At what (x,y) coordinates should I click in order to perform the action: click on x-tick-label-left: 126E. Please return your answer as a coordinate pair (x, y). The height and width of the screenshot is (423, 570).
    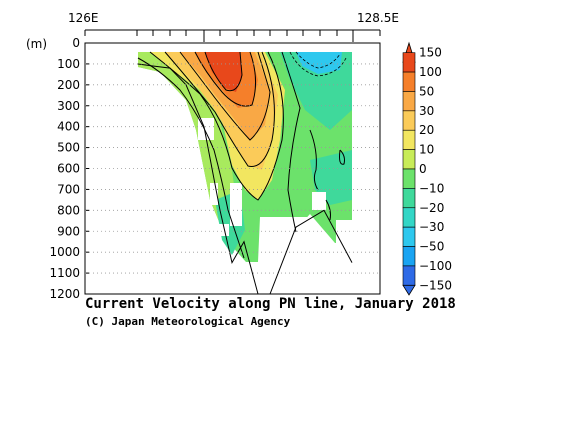
    Looking at the image, I should click on (83, 18).